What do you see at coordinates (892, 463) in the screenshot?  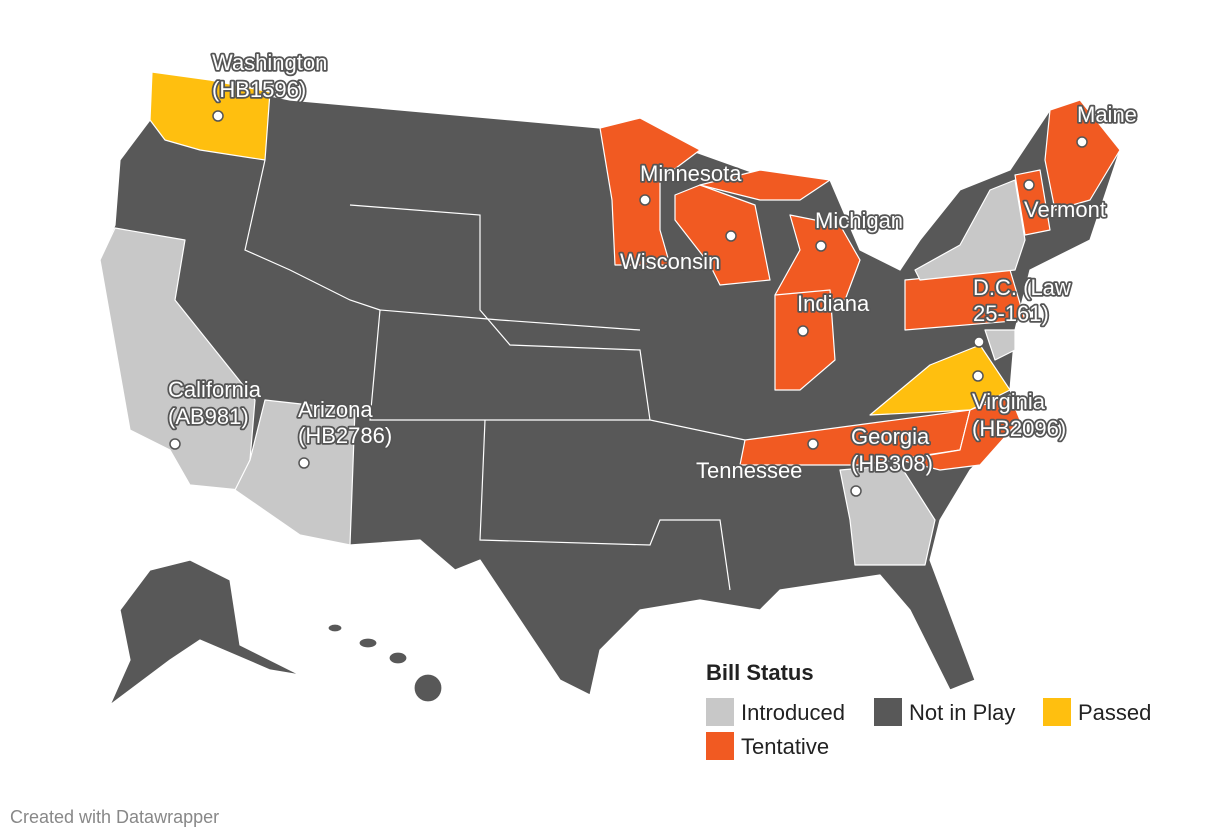 I see `label: (HB308)` at bounding box center [892, 463].